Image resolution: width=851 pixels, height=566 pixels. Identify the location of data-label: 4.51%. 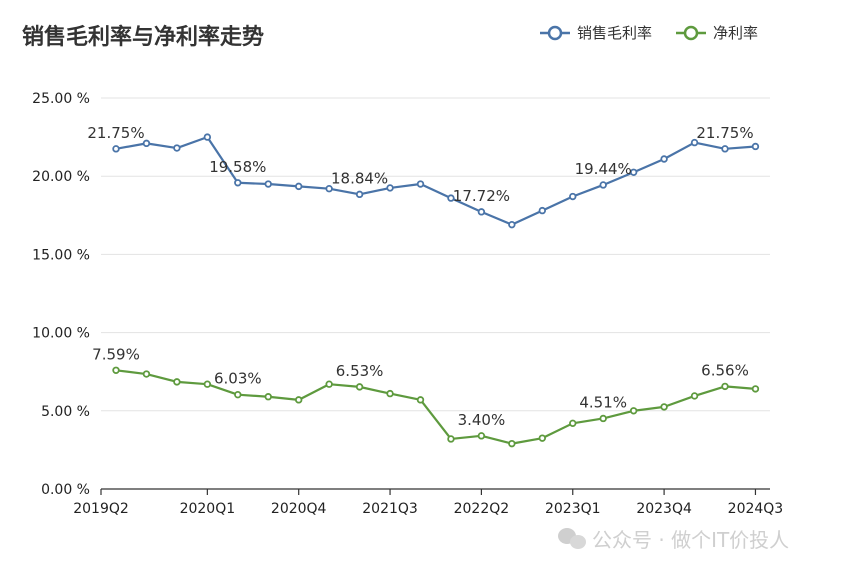
(603, 402).